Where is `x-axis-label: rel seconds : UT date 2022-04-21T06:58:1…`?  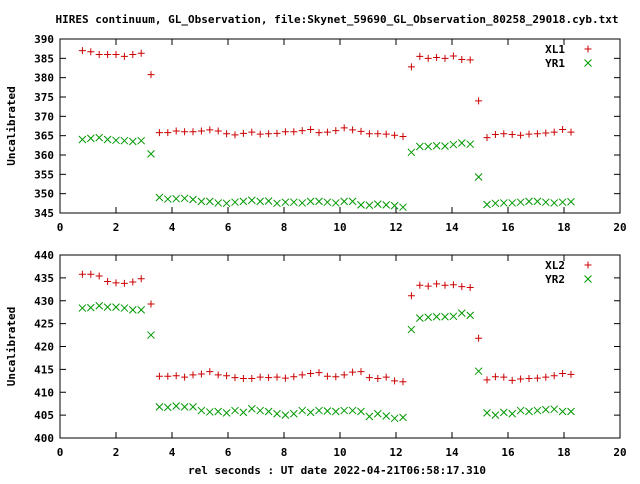 x-axis-label: rel seconds : UT date 2022-04-21T06:58:1… is located at coordinates (337, 470).